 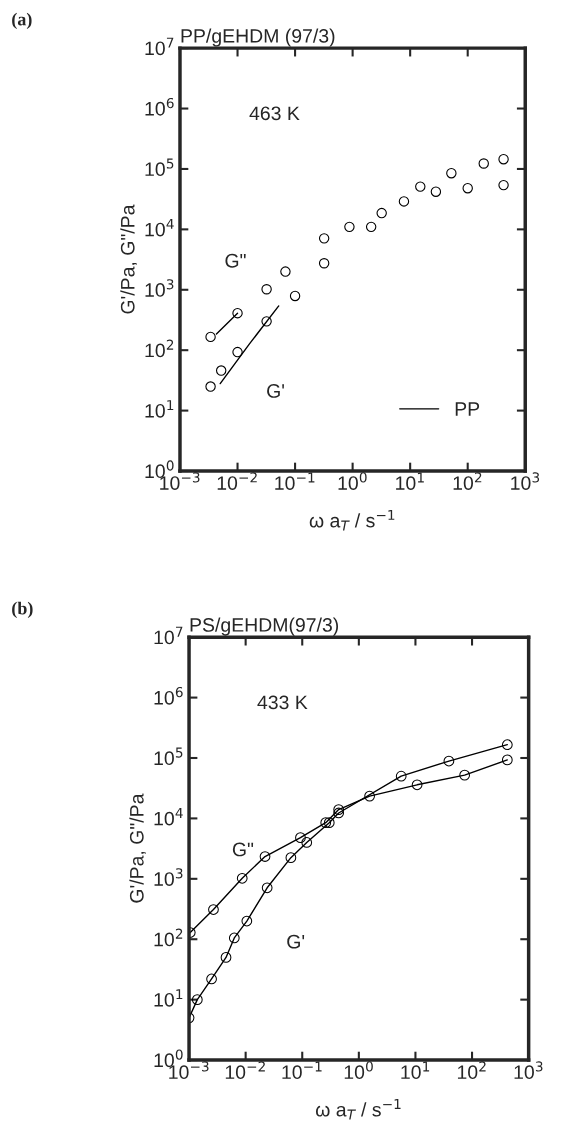 What do you see at coordinates (264, 626) in the screenshot?
I see `chart-title: PS/gEHDM(97/3)` at bounding box center [264, 626].